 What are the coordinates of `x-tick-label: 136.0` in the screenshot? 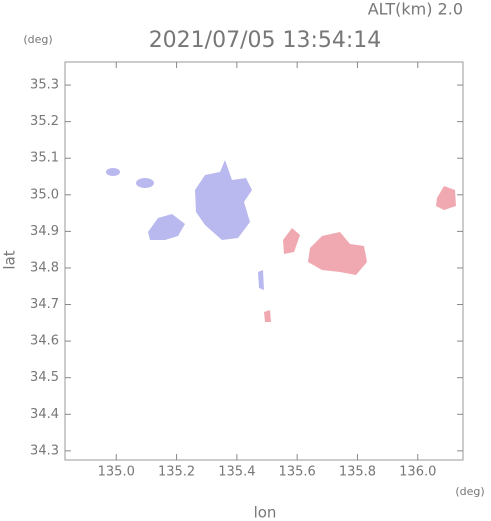 It's located at (417, 472).